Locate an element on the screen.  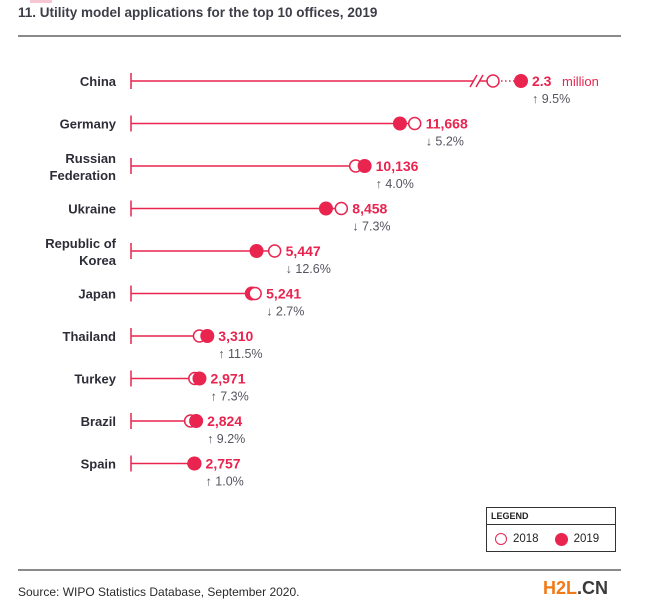
value-label: 11,668 is located at coordinates (447, 124).